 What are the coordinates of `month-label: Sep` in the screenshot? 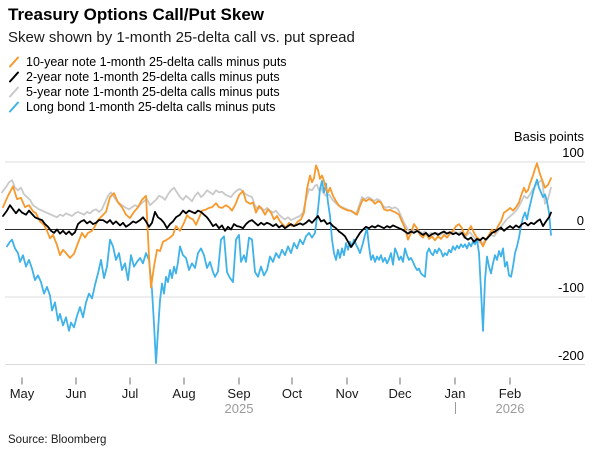 It's located at (239, 393).